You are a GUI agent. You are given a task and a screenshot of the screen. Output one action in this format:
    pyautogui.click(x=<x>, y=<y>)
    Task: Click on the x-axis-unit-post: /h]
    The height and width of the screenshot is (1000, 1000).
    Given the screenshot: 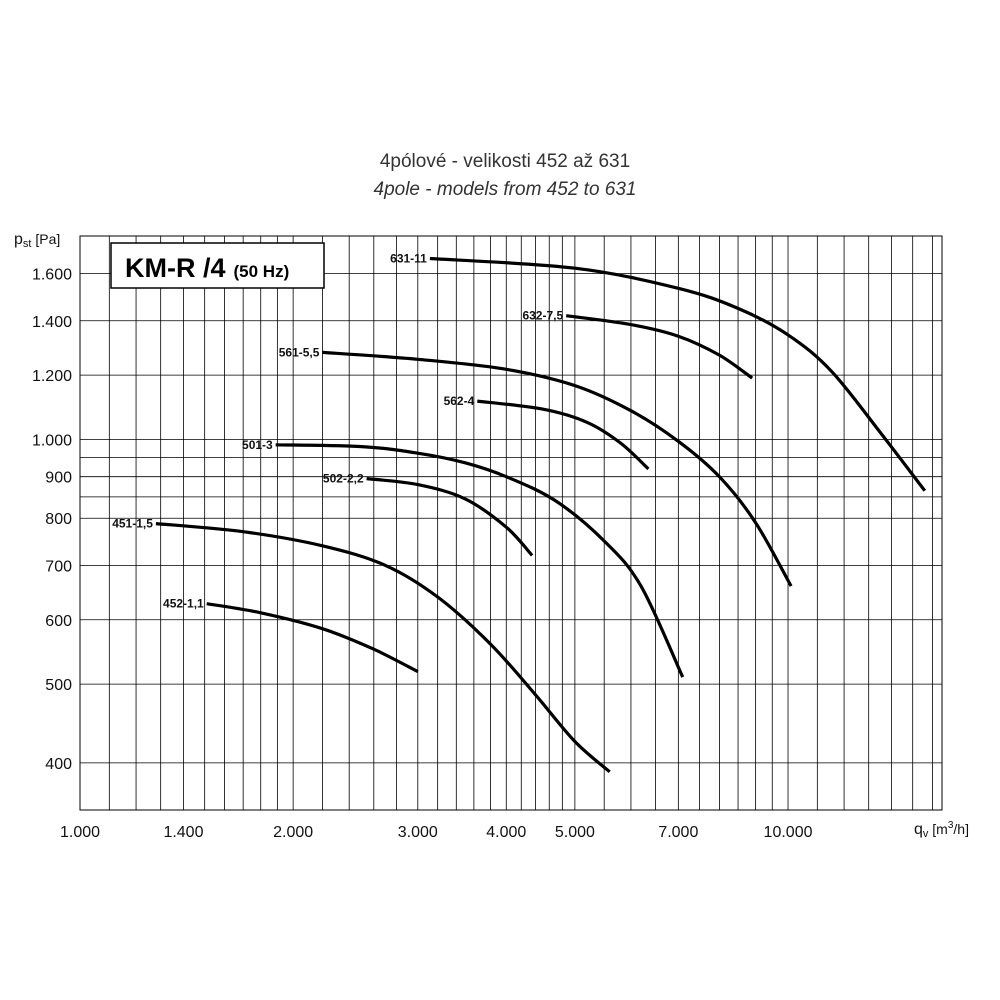 What is the action you would take?
    pyautogui.click(x=961, y=829)
    